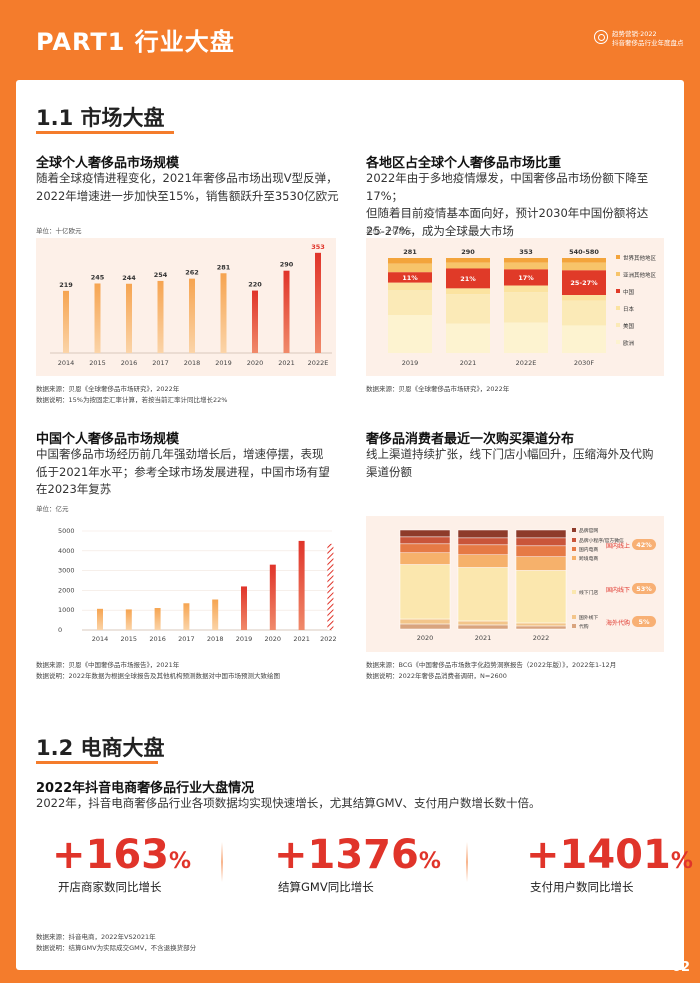 Image resolution: width=700 pixels, height=983 pixels. What do you see at coordinates (52, 509) in the screenshot?
I see `china-unit: 单位：亿元` at bounding box center [52, 509].